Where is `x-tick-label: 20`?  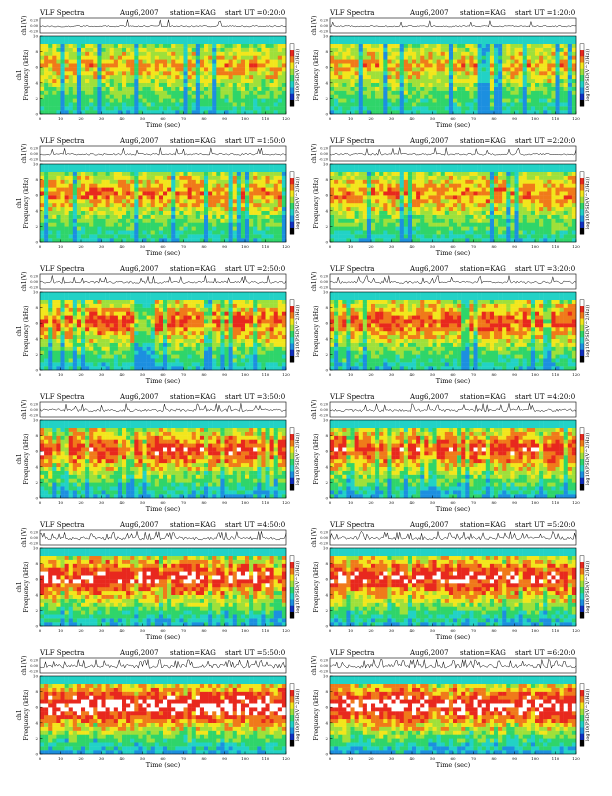 x-tick-label: 20 is located at coordinates (81, 118).